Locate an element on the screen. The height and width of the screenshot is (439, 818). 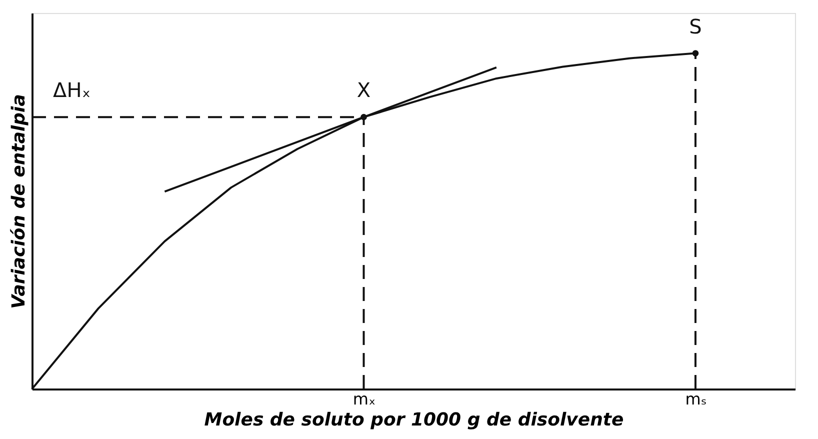
y-axis-title: Variación de entalpia is located at coordinates (19, 201).